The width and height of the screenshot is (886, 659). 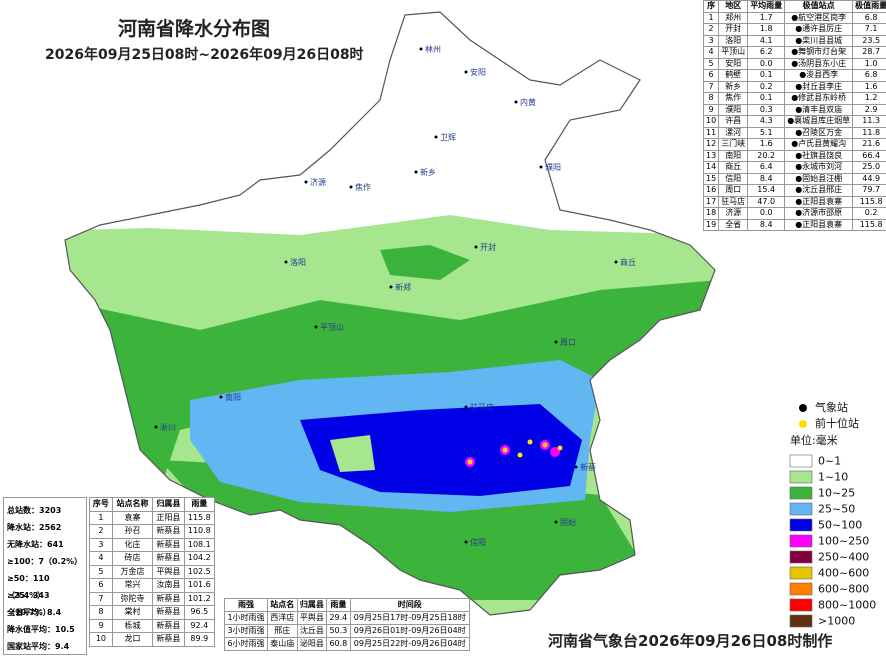 I want to click on table-cell: 泌阳县, so click(x=312, y=644).